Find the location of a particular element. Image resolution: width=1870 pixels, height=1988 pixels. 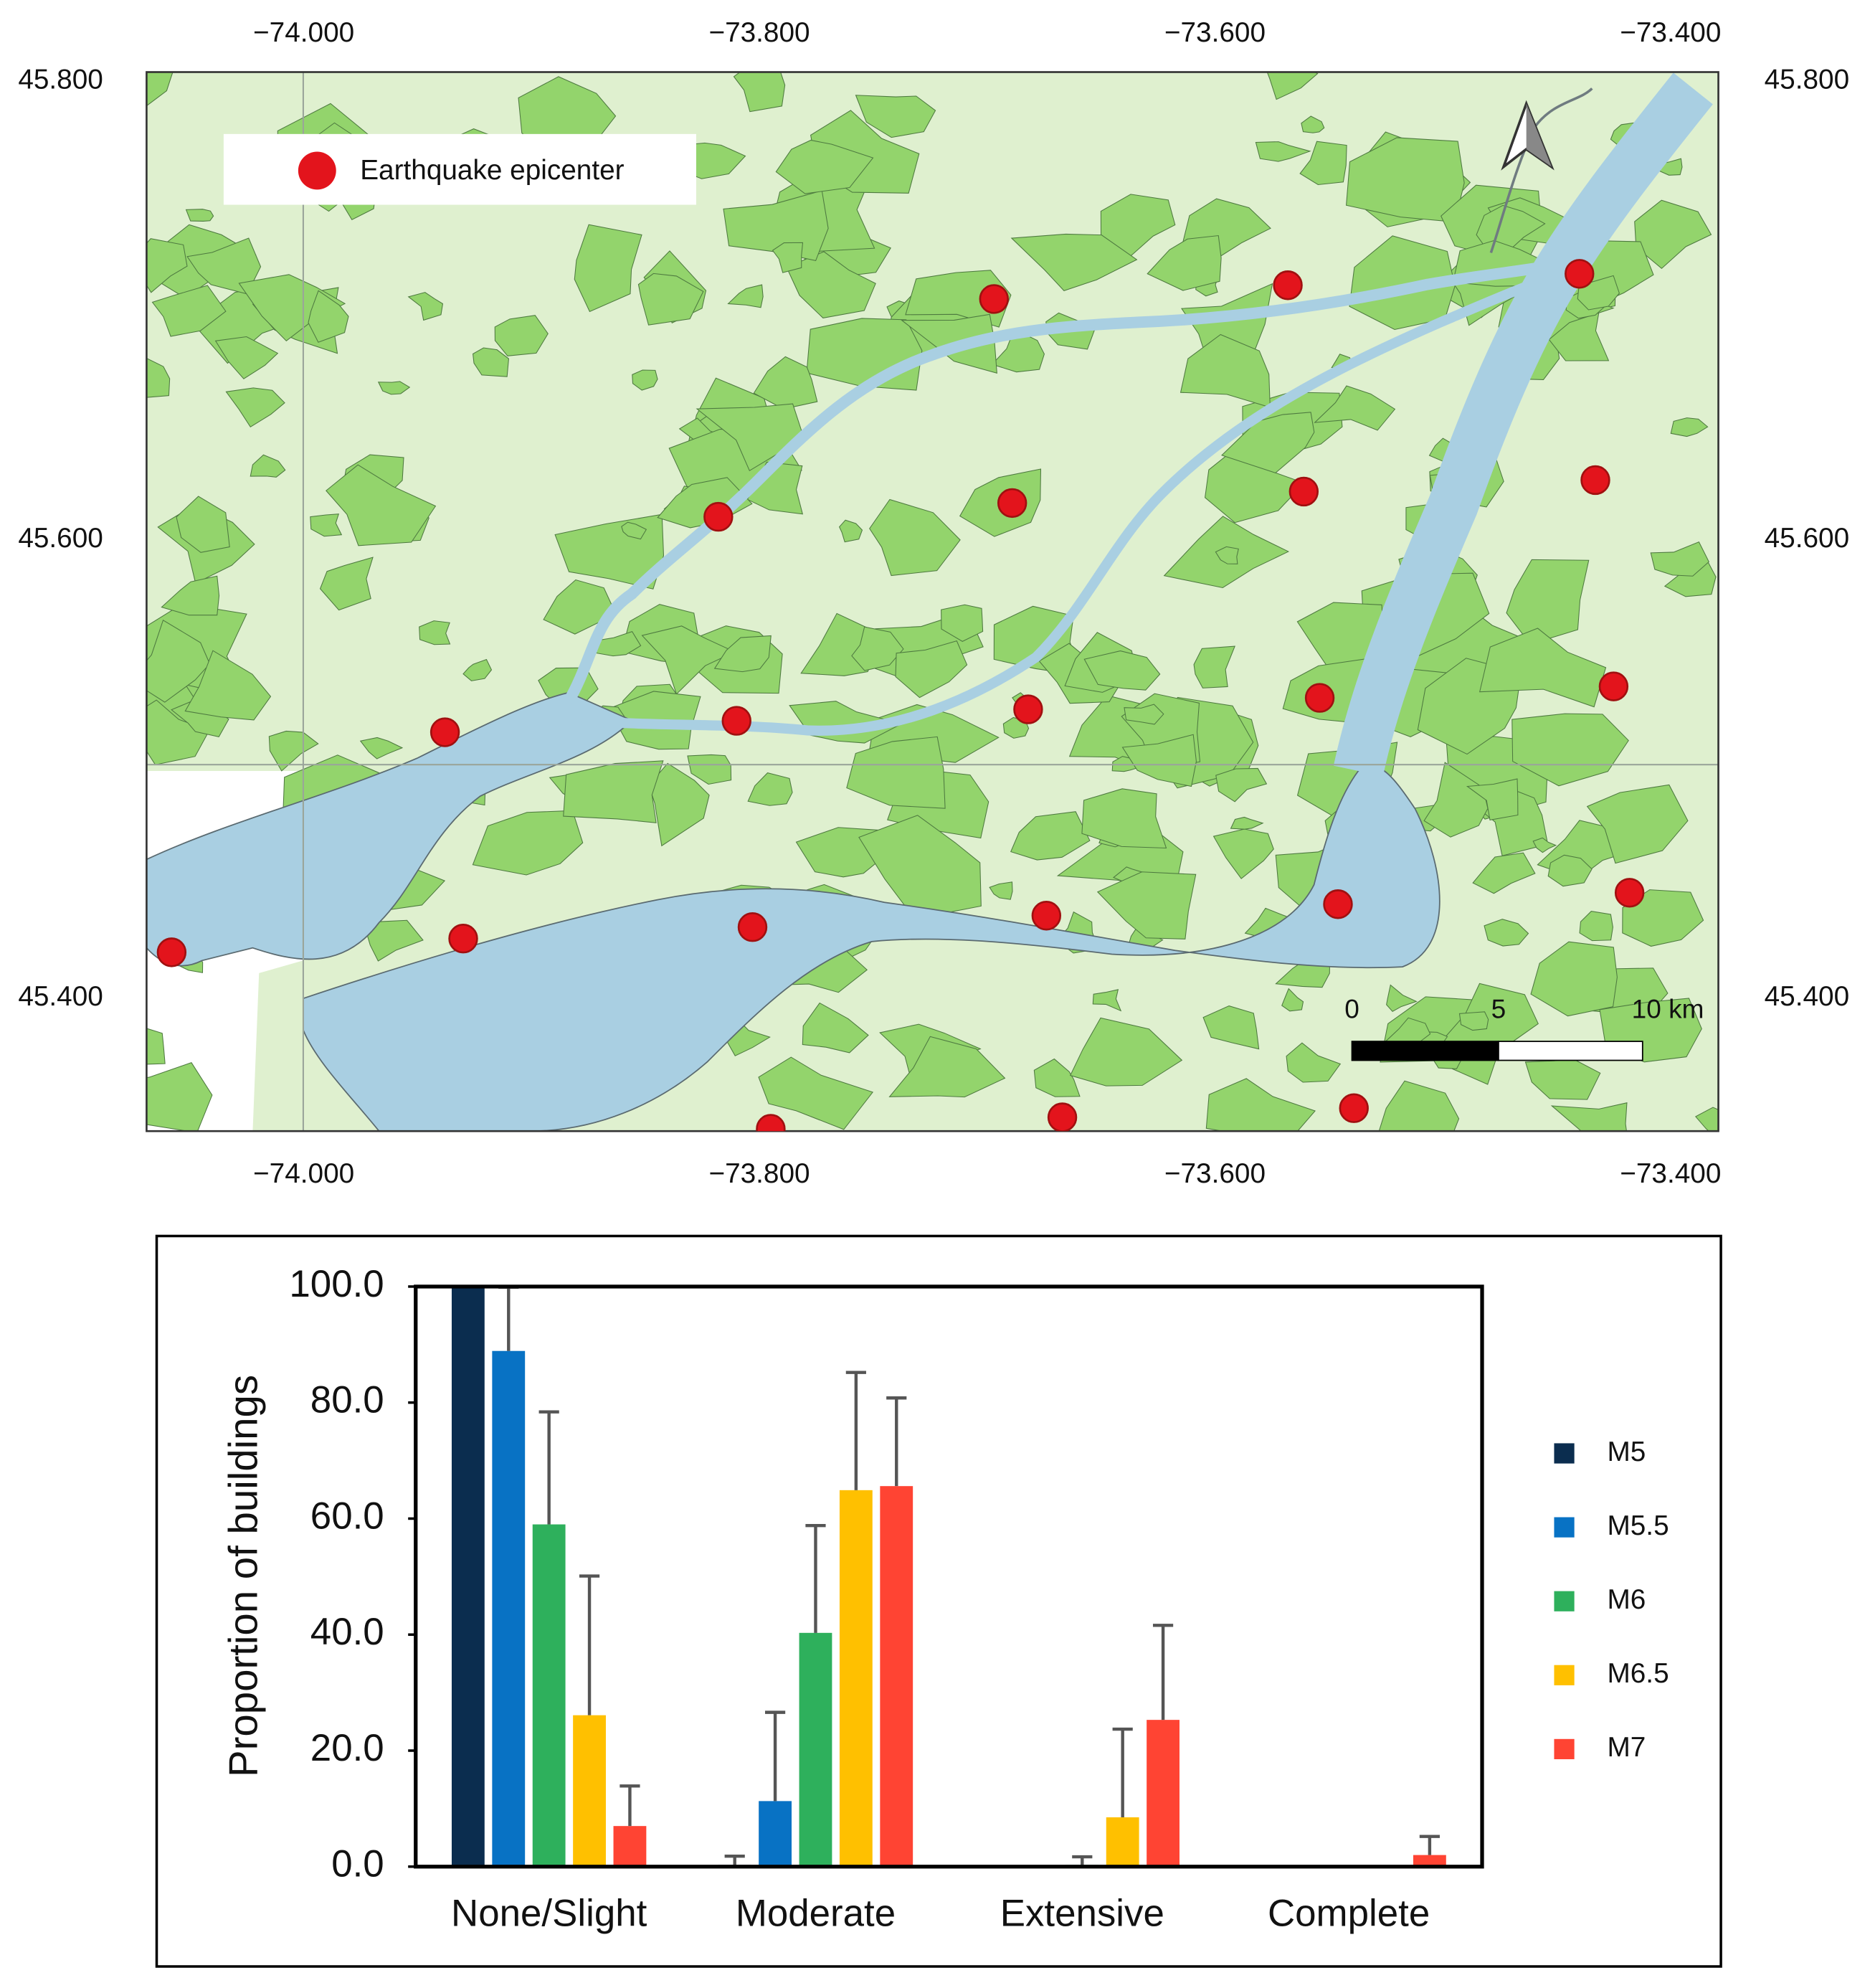

y-tick-label: 80.0 is located at coordinates (347, 1400).